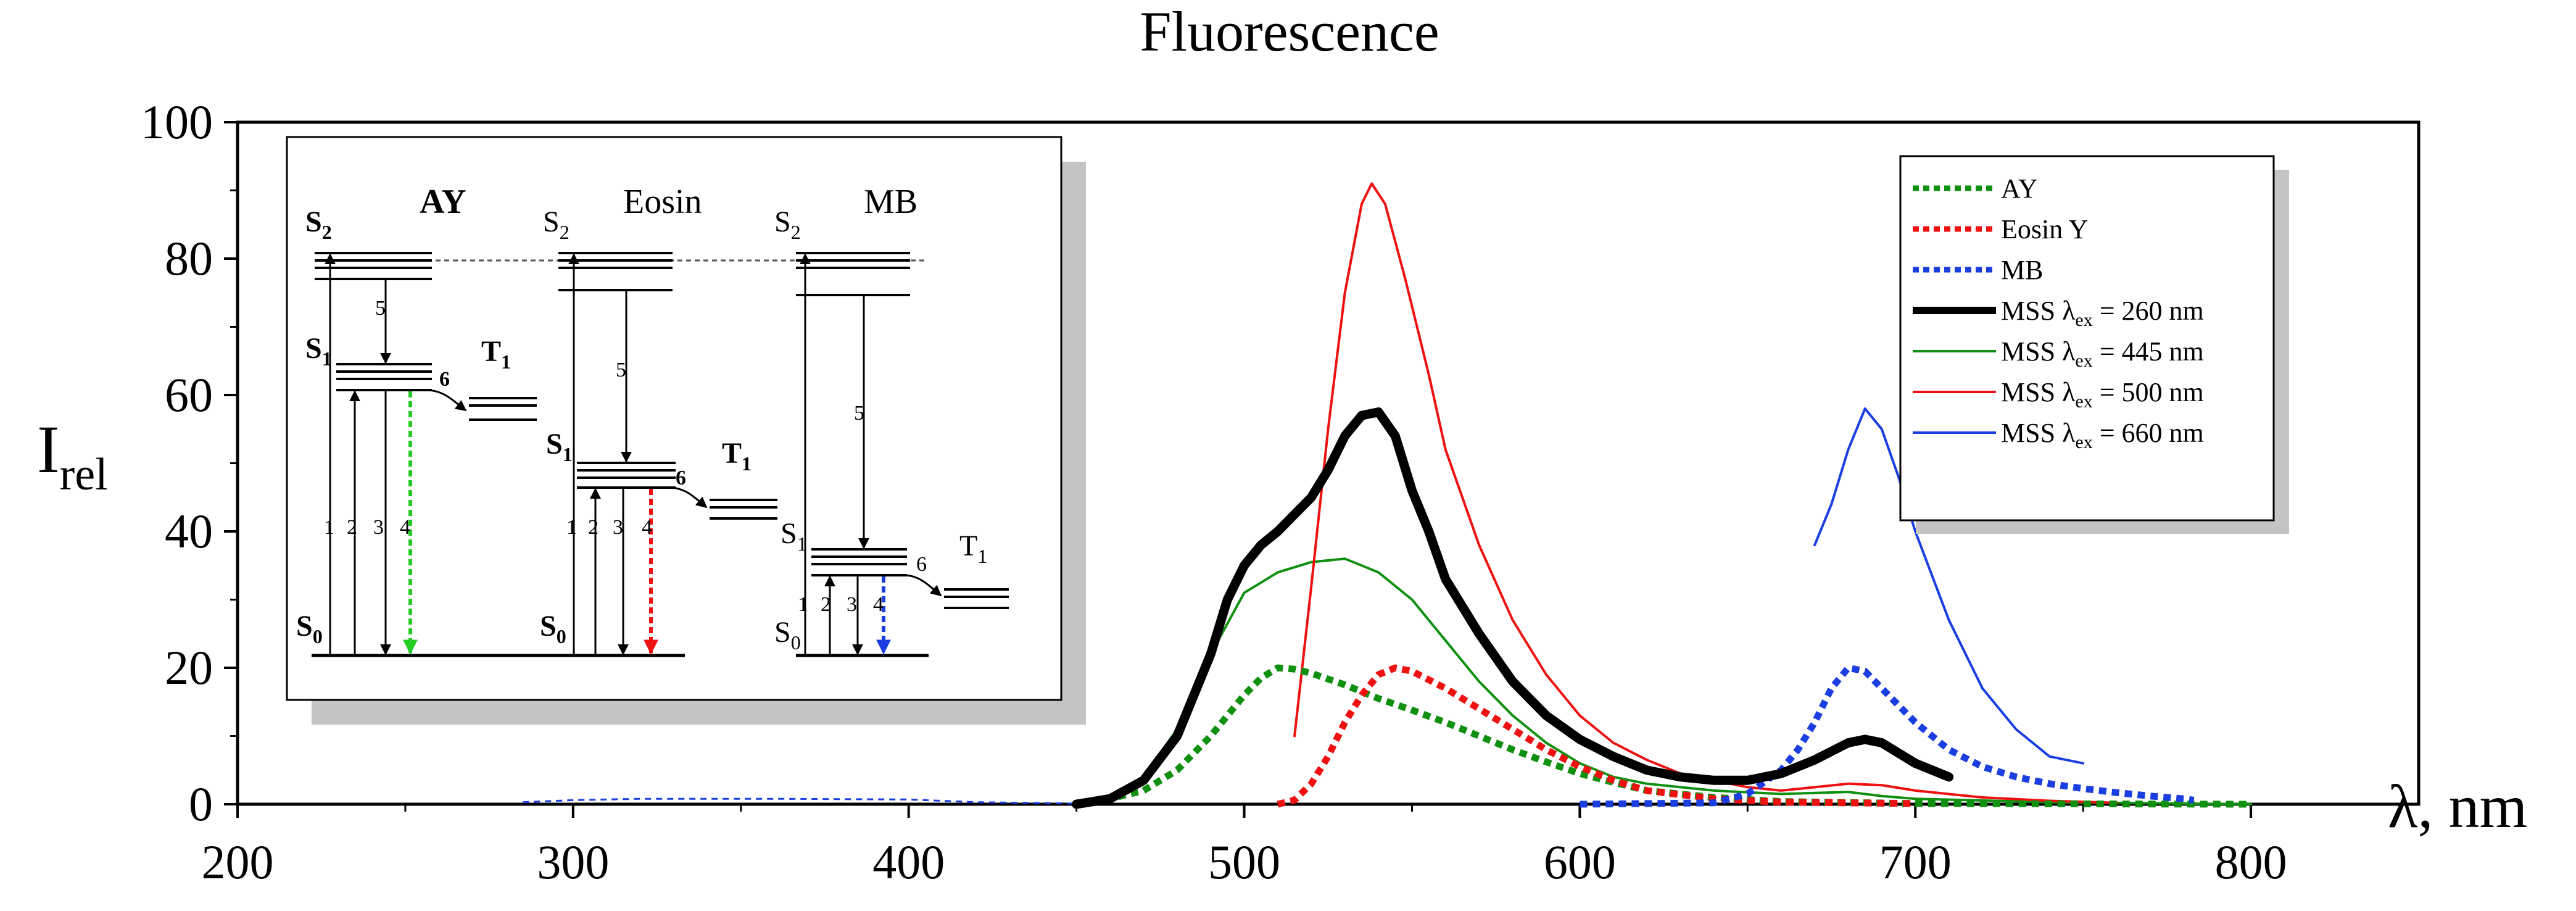  What do you see at coordinates (743, 510) in the screenshot?
I see `t1-levels-eosin` at bounding box center [743, 510].